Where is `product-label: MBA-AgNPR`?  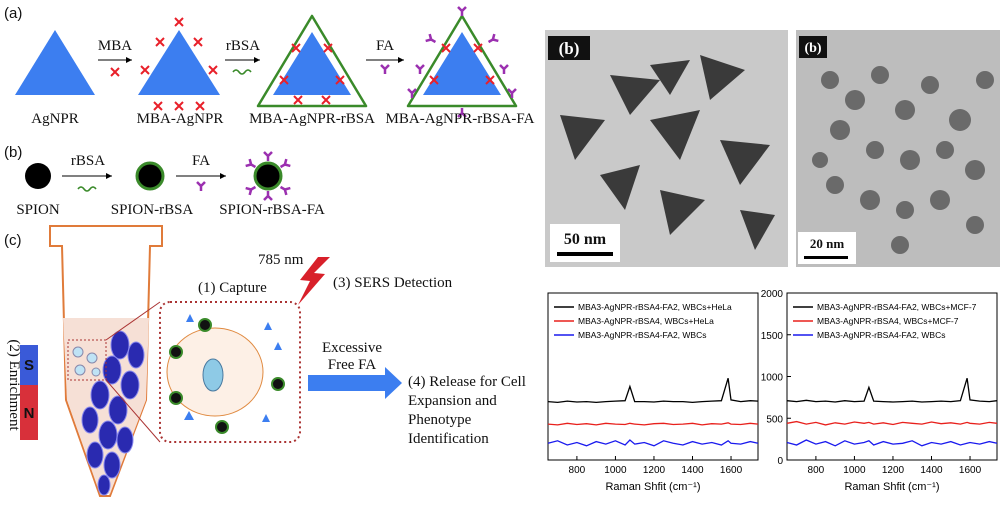 product-label: MBA-AgNPR is located at coordinates (180, 119).